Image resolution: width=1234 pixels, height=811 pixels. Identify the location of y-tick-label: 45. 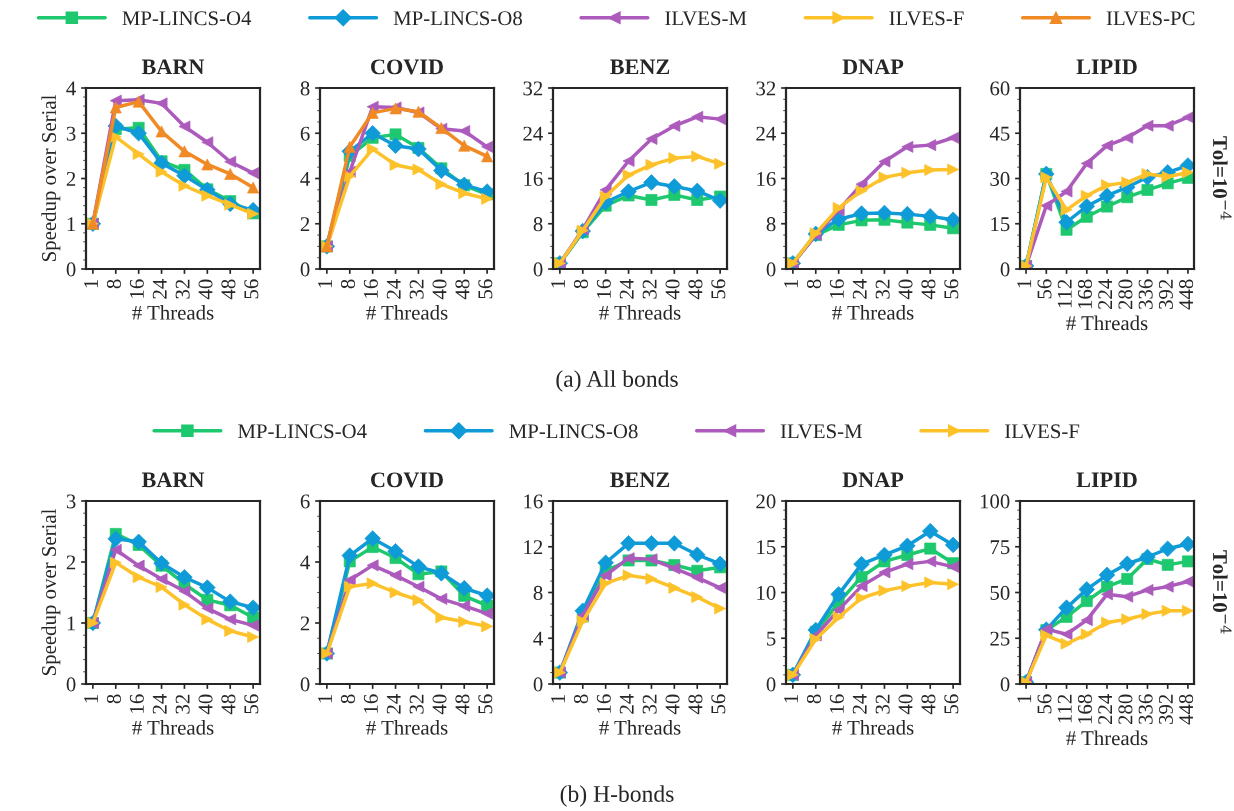
(999, 133).